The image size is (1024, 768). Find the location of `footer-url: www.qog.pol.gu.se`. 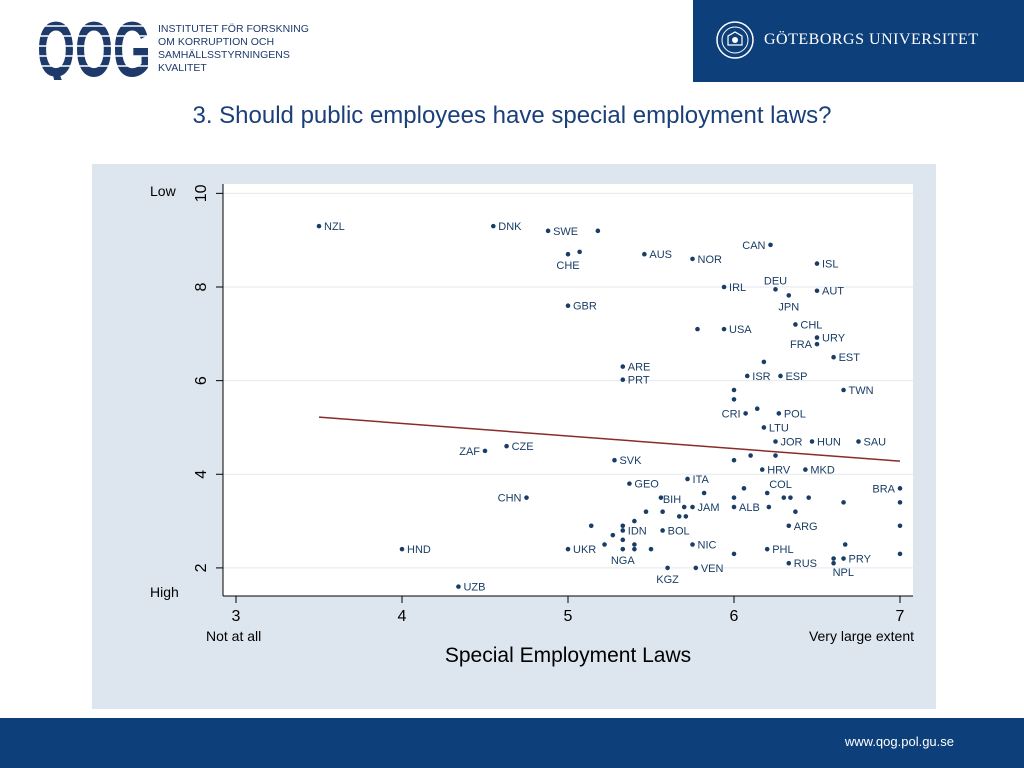

footer-url: www.qog.pol.gu.se is located at coordinates (899, 741).